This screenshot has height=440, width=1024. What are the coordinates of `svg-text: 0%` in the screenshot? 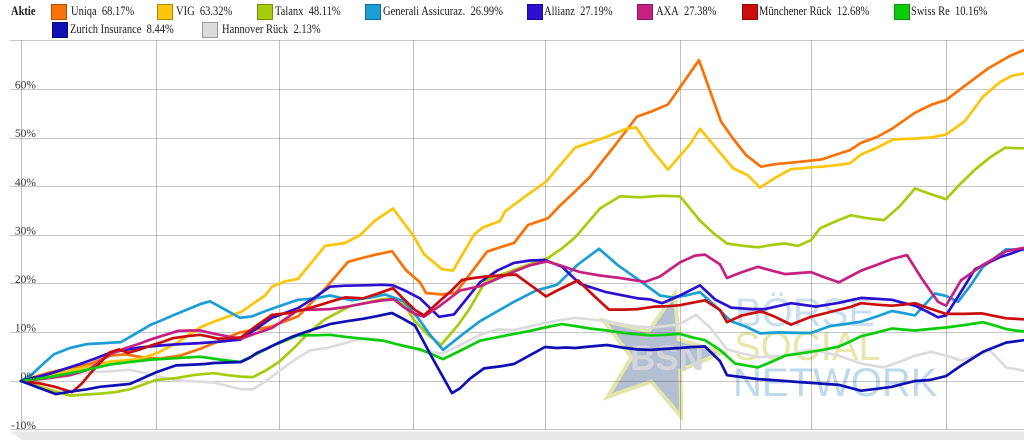 It's located at (29, 377).